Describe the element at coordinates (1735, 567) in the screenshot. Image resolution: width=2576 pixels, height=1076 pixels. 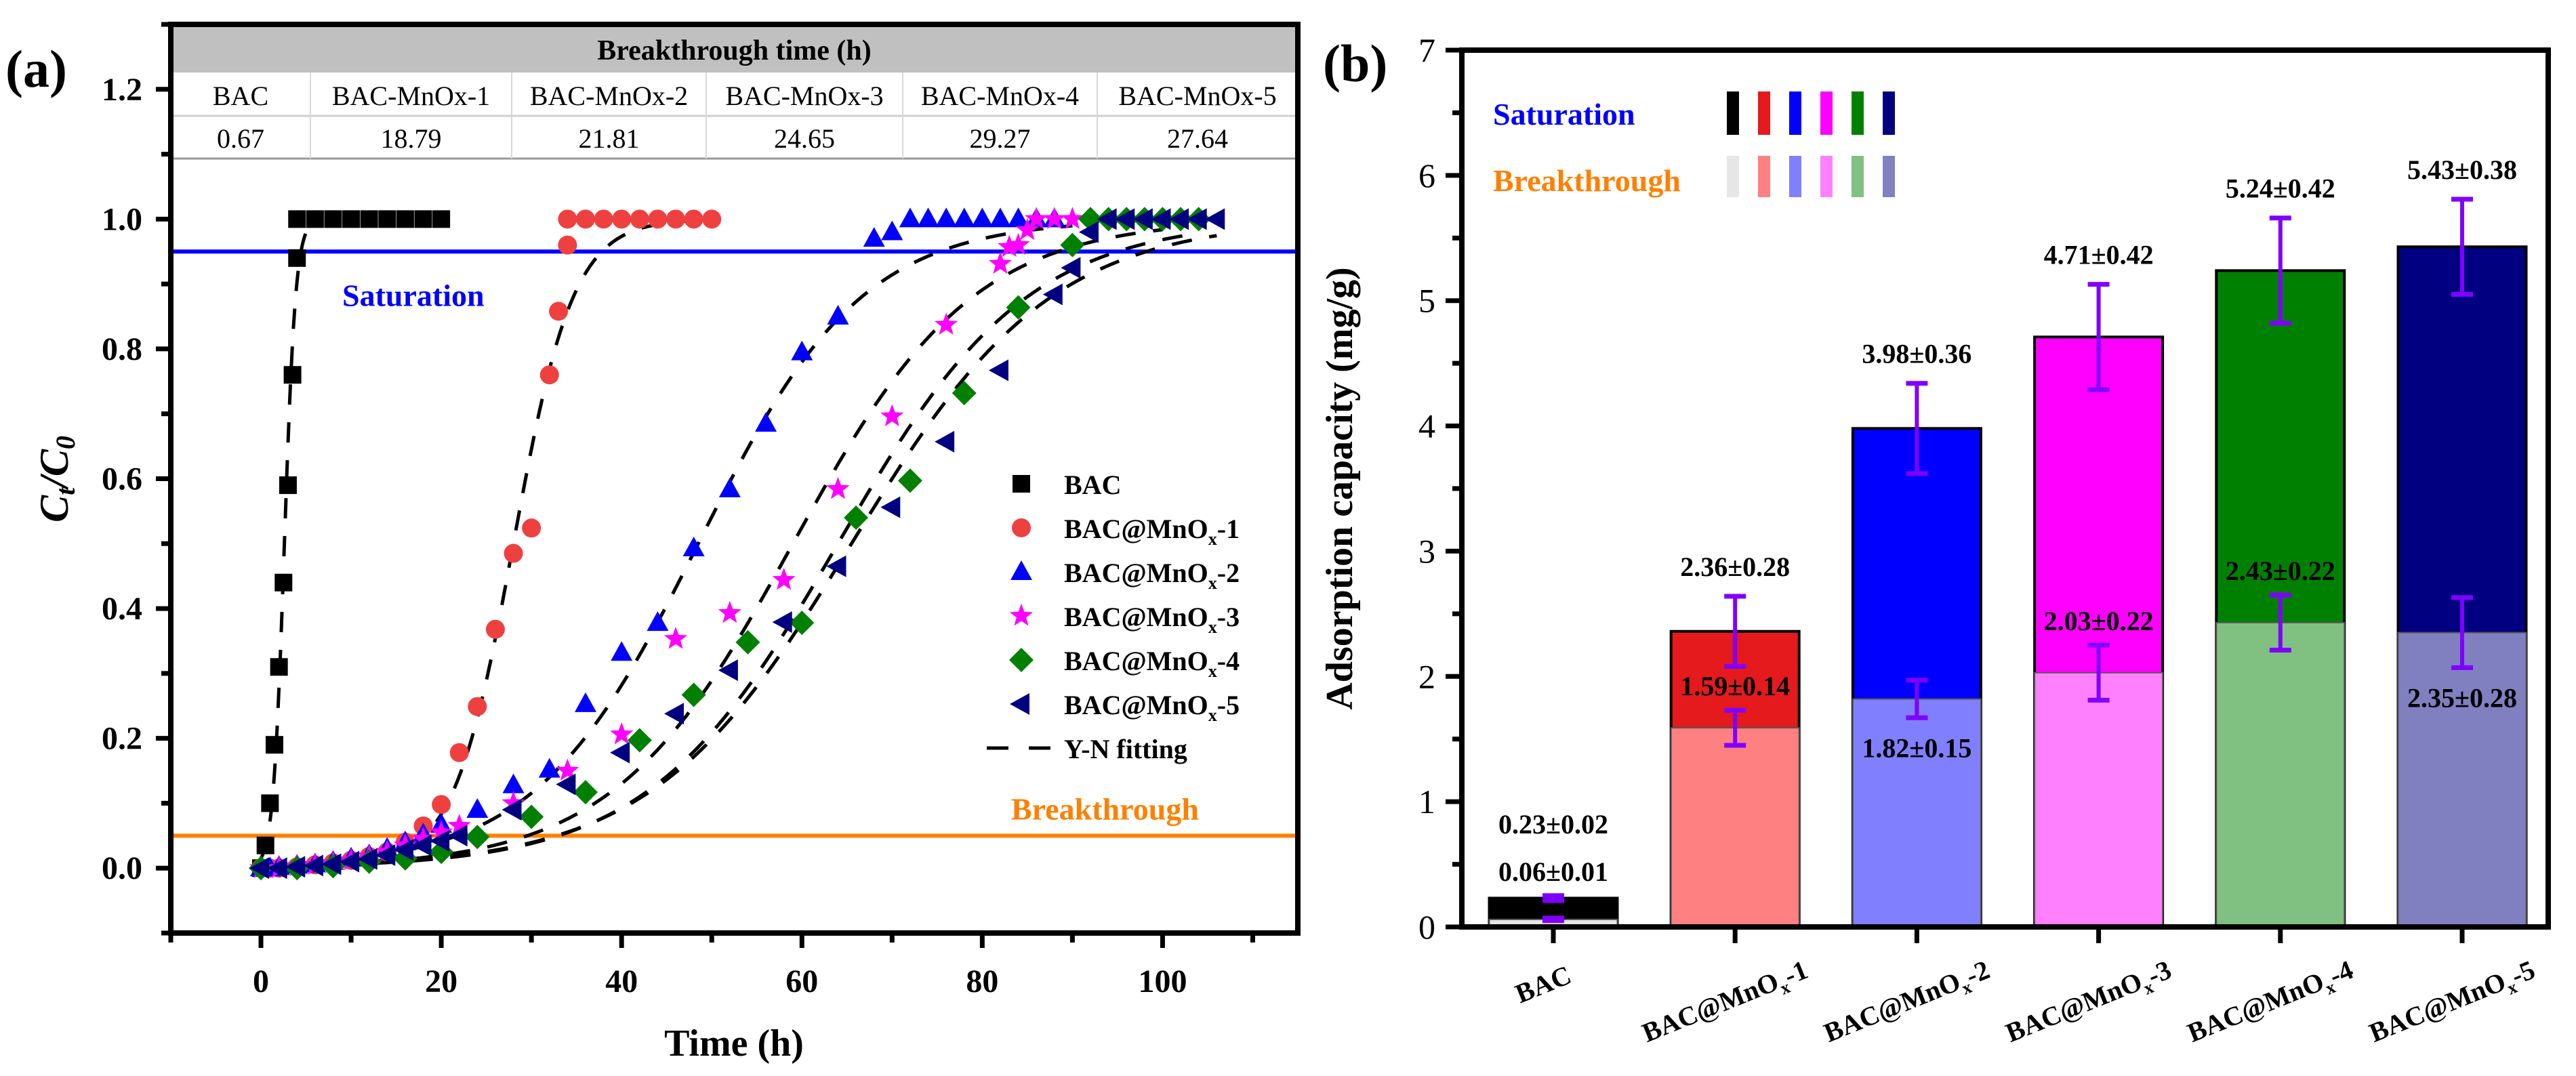
I see `saturation-value-label: 2.36±0.28` at that location.